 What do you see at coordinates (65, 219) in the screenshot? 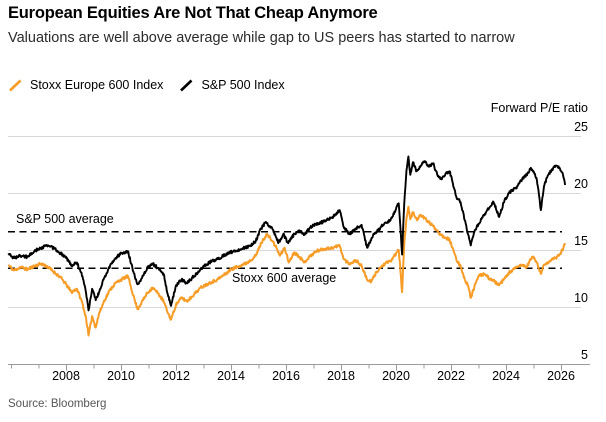
I see `sp500-average-annotation-label: S&P 500 average` at bounding box center [65, 219].